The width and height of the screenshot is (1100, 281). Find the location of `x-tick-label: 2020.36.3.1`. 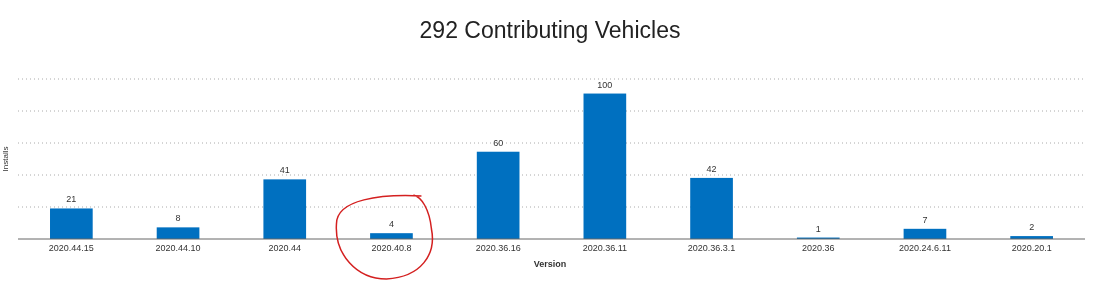

x-tick-label: 2020.36.3.1 is located at coordinates (711, 248).